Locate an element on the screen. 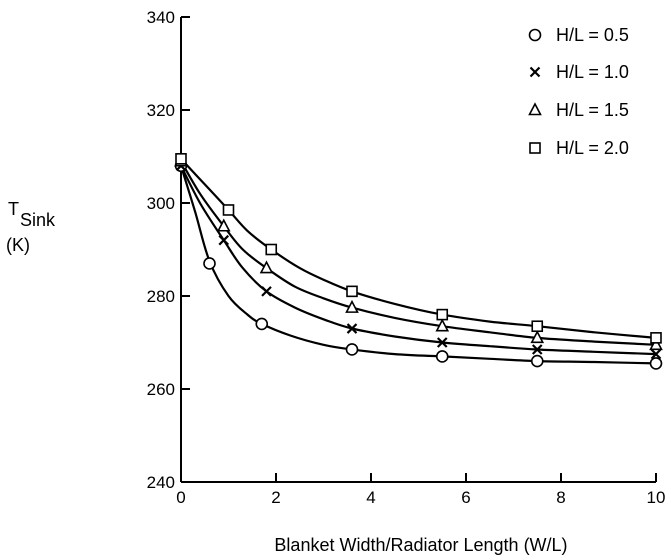 The width and height of the screenshot is (671, 560). y-tick-label: 240 is located at coordinates (161, 482).